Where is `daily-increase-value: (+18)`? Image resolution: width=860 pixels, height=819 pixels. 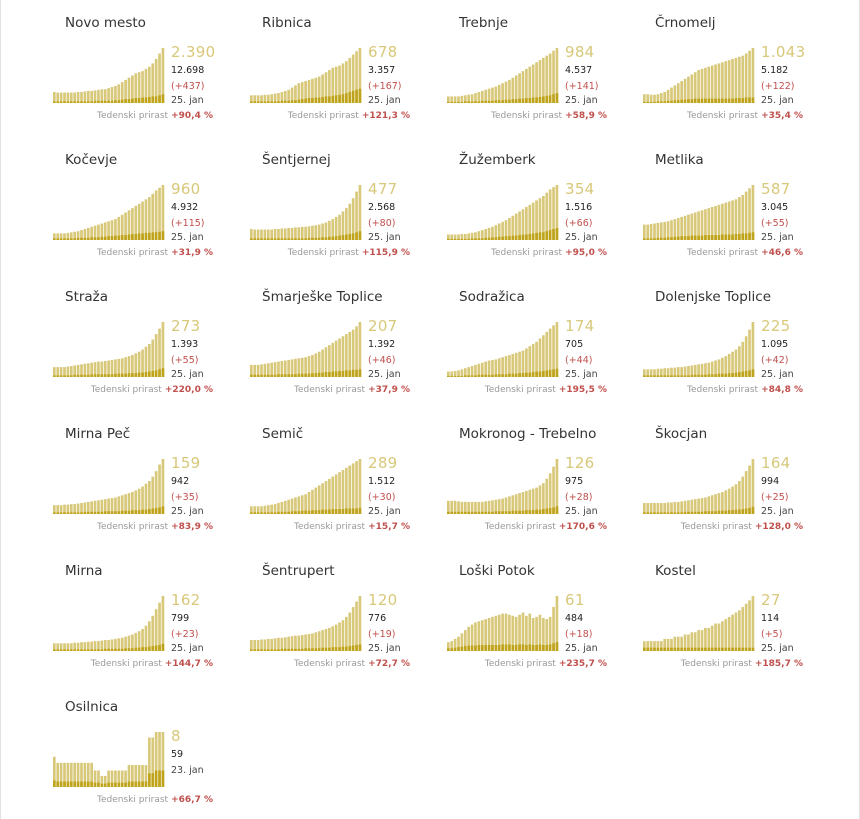
daily-increase-value: (+18) is located at coordinates (579, 634).